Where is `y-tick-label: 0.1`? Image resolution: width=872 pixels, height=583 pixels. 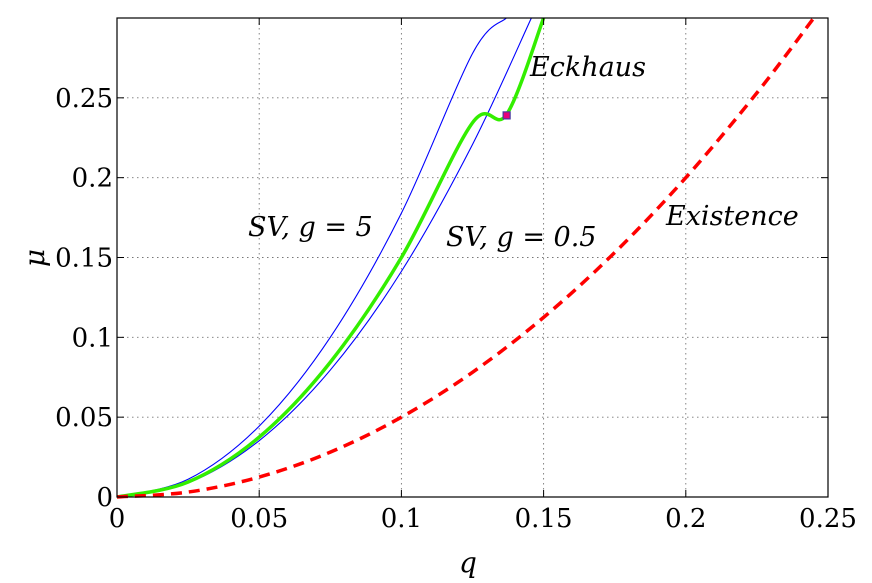
y-tick-label: 0.1 is located at coordinates (92, 338).